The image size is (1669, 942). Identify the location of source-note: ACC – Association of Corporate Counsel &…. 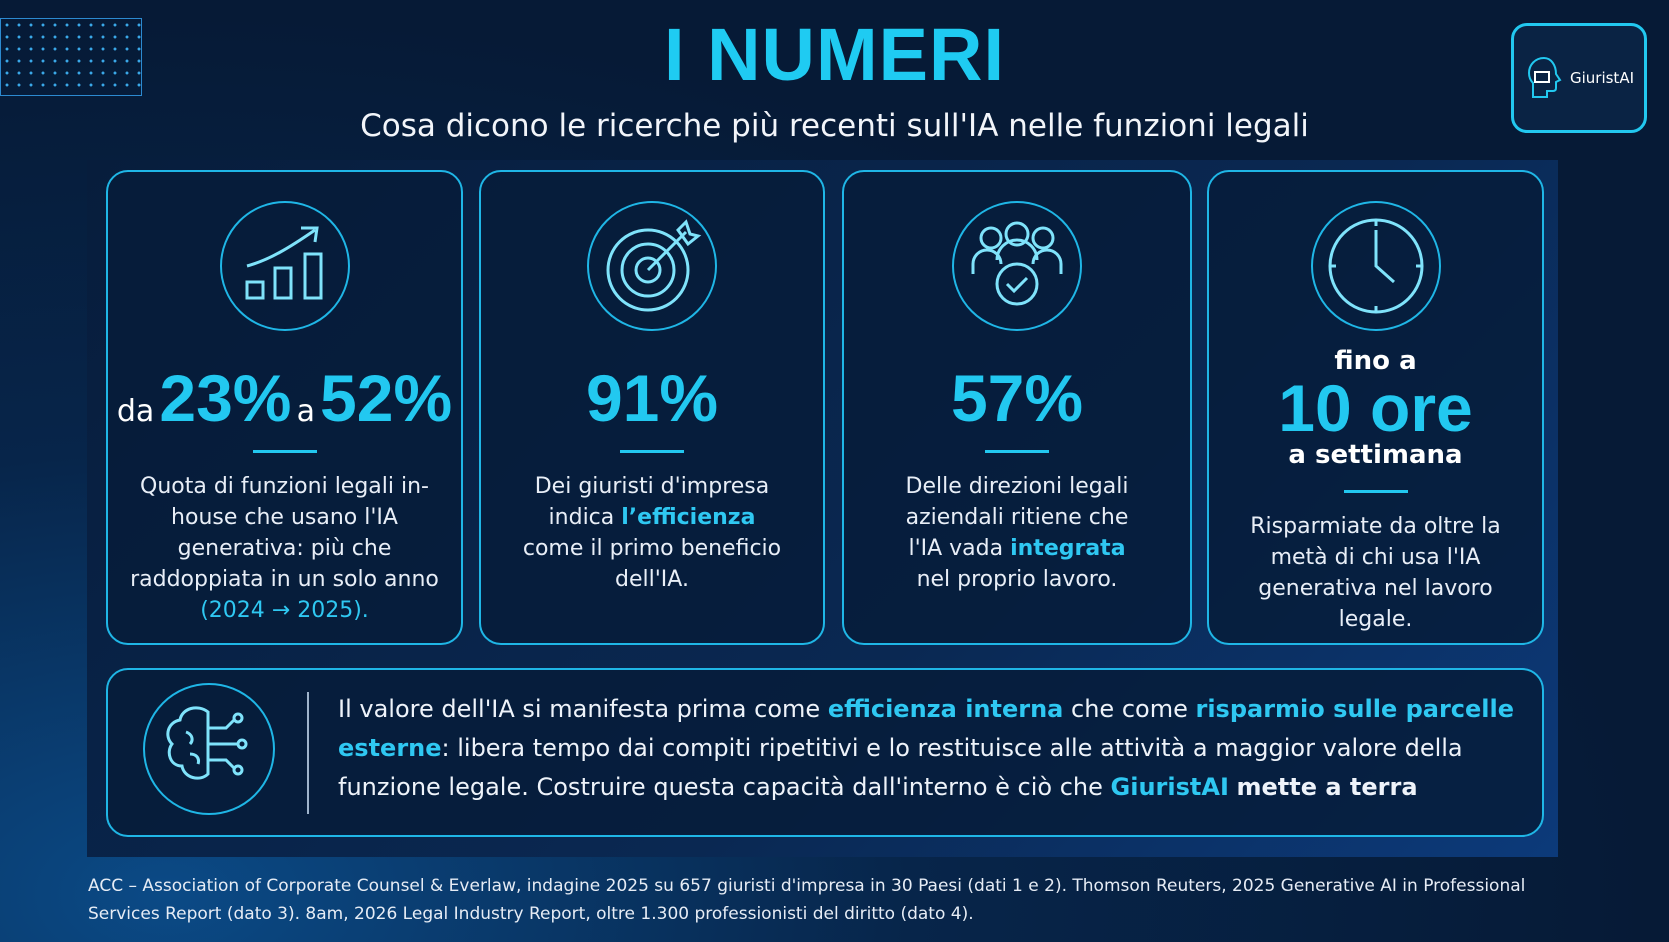
(807, 900).